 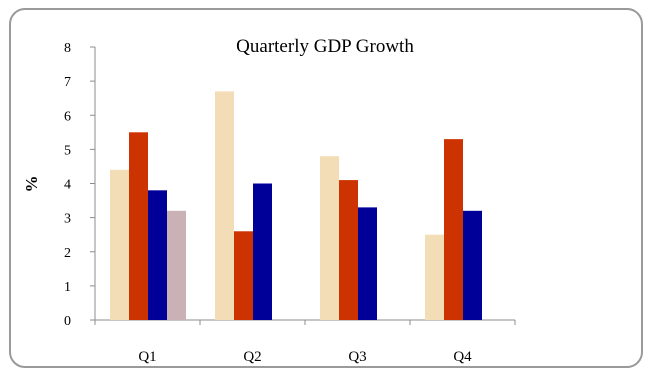 What do you see at coordinates (67, 321) in the screenshot?
I see `y-tick-label: 0` at bounding box center [67, 321].